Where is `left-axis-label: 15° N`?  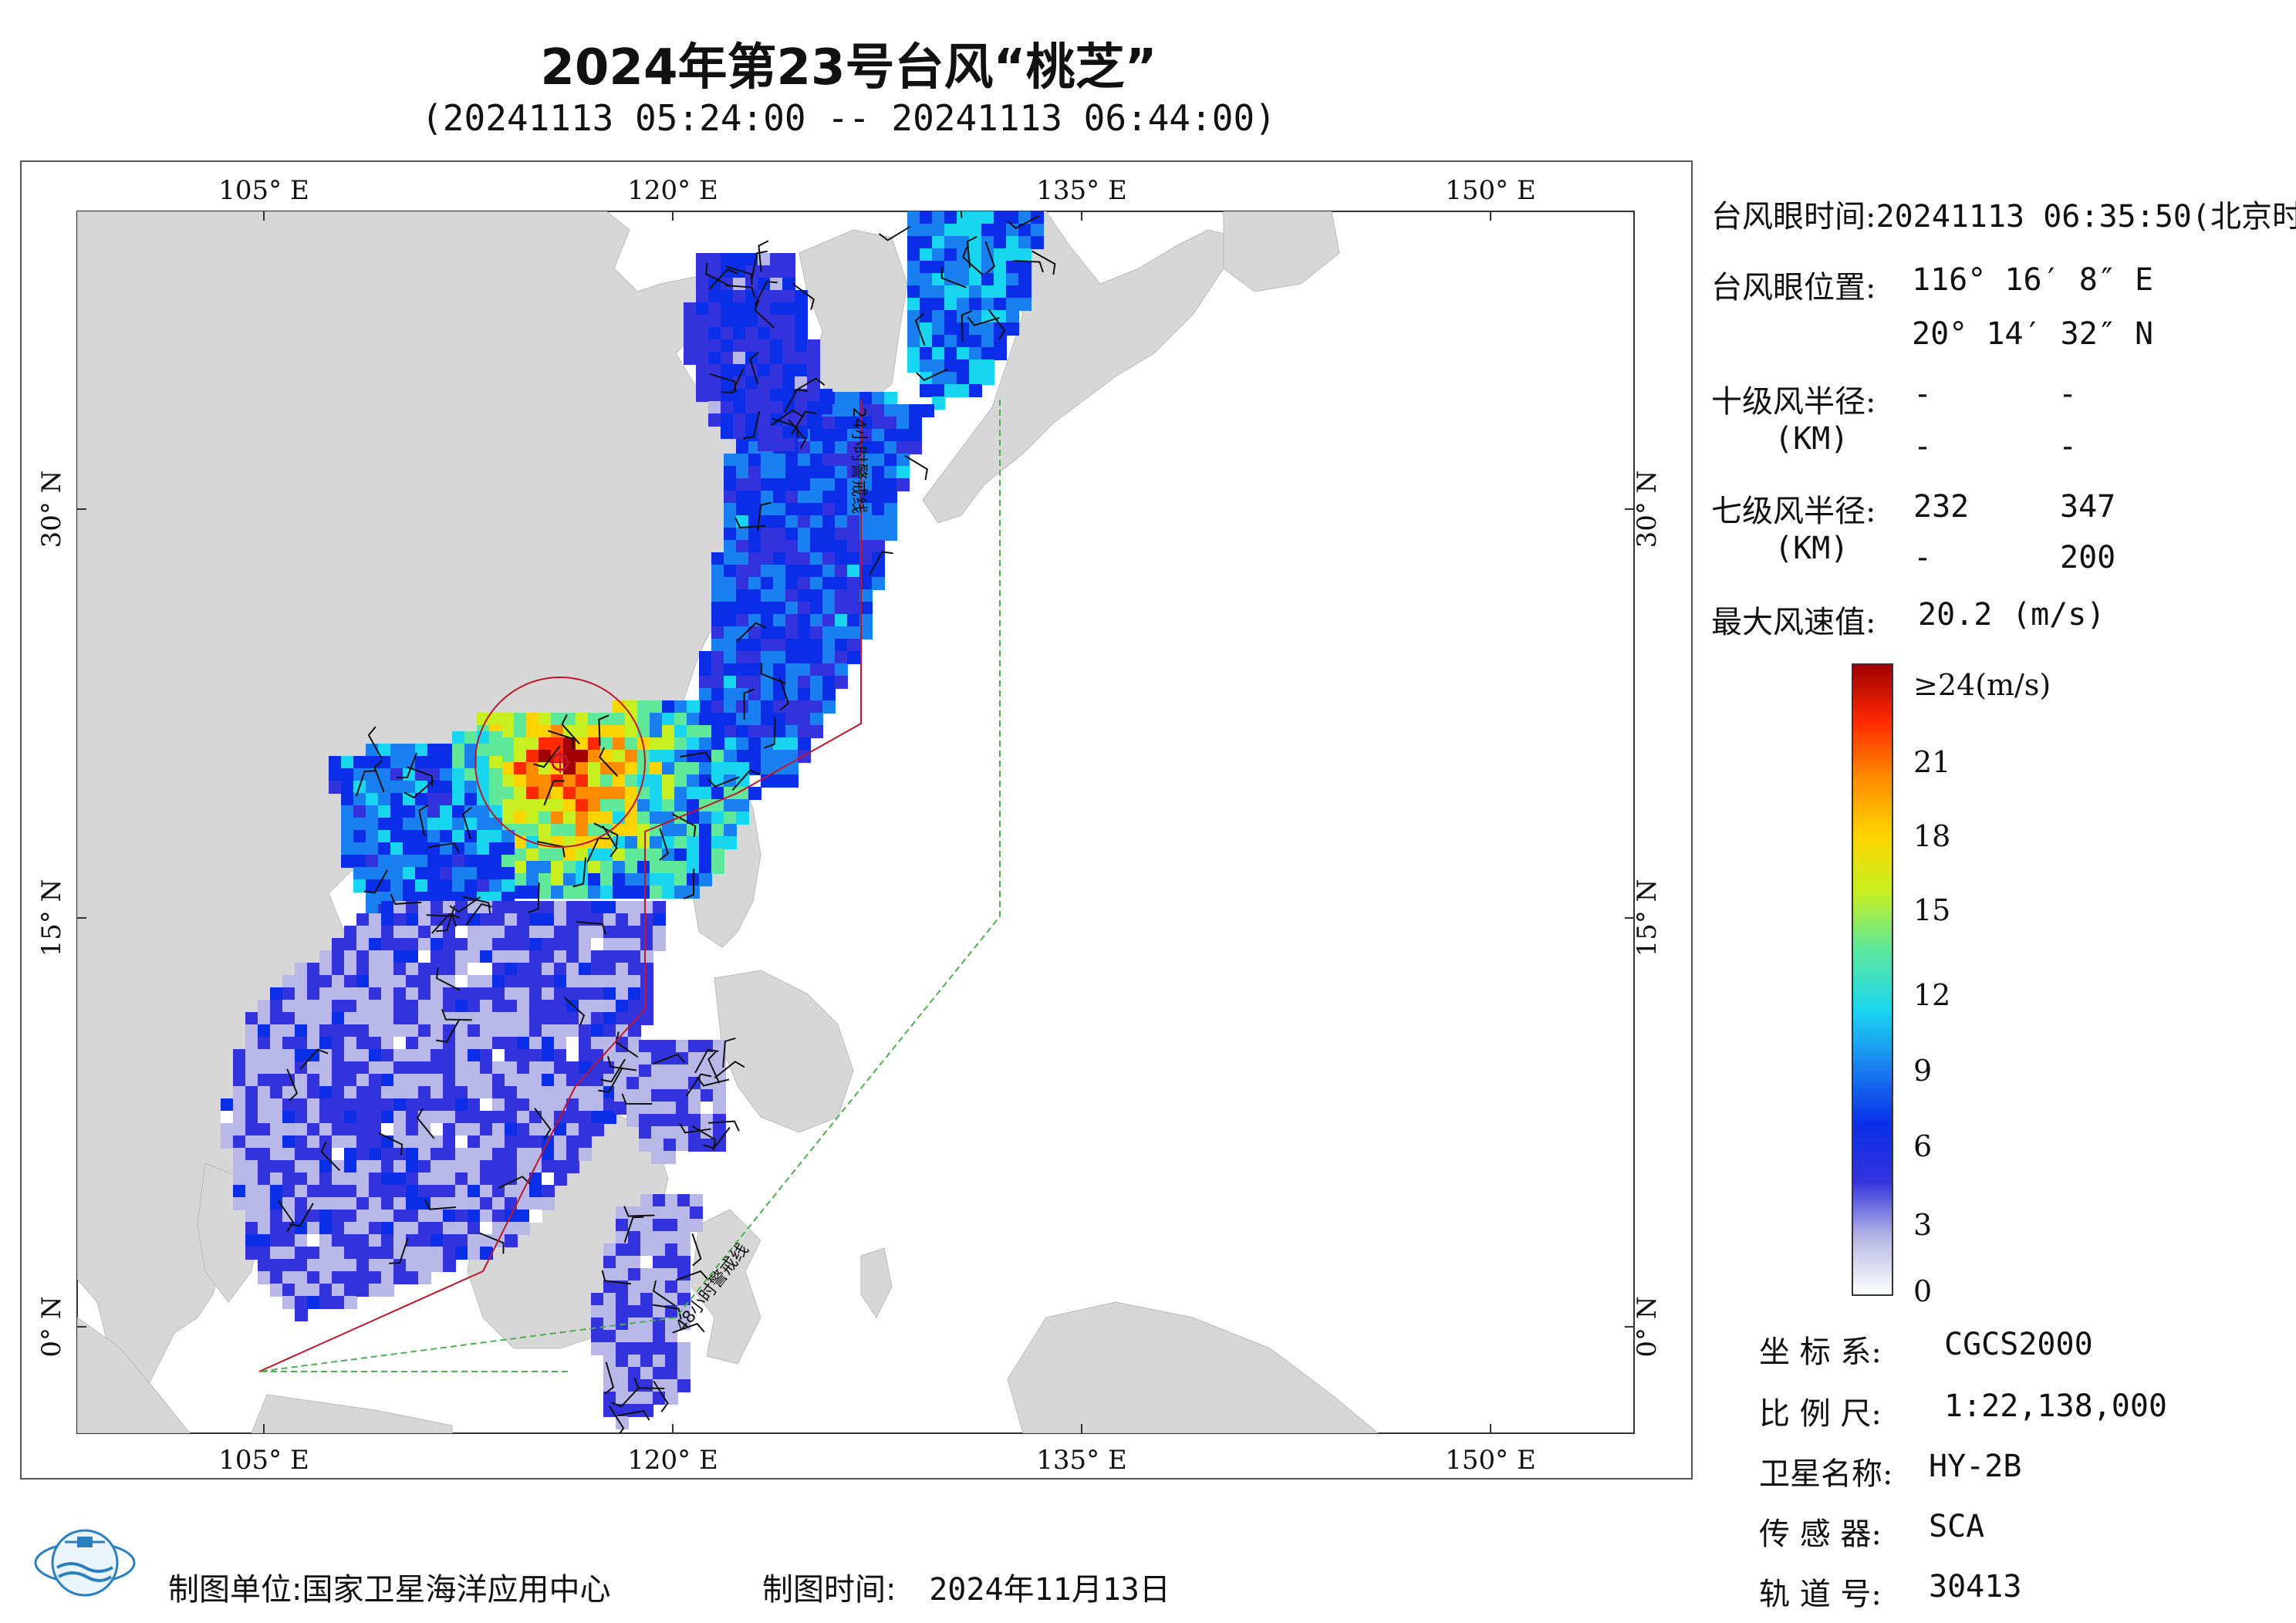
left-axis-label: 15° N is located at coordinates (51, 918).